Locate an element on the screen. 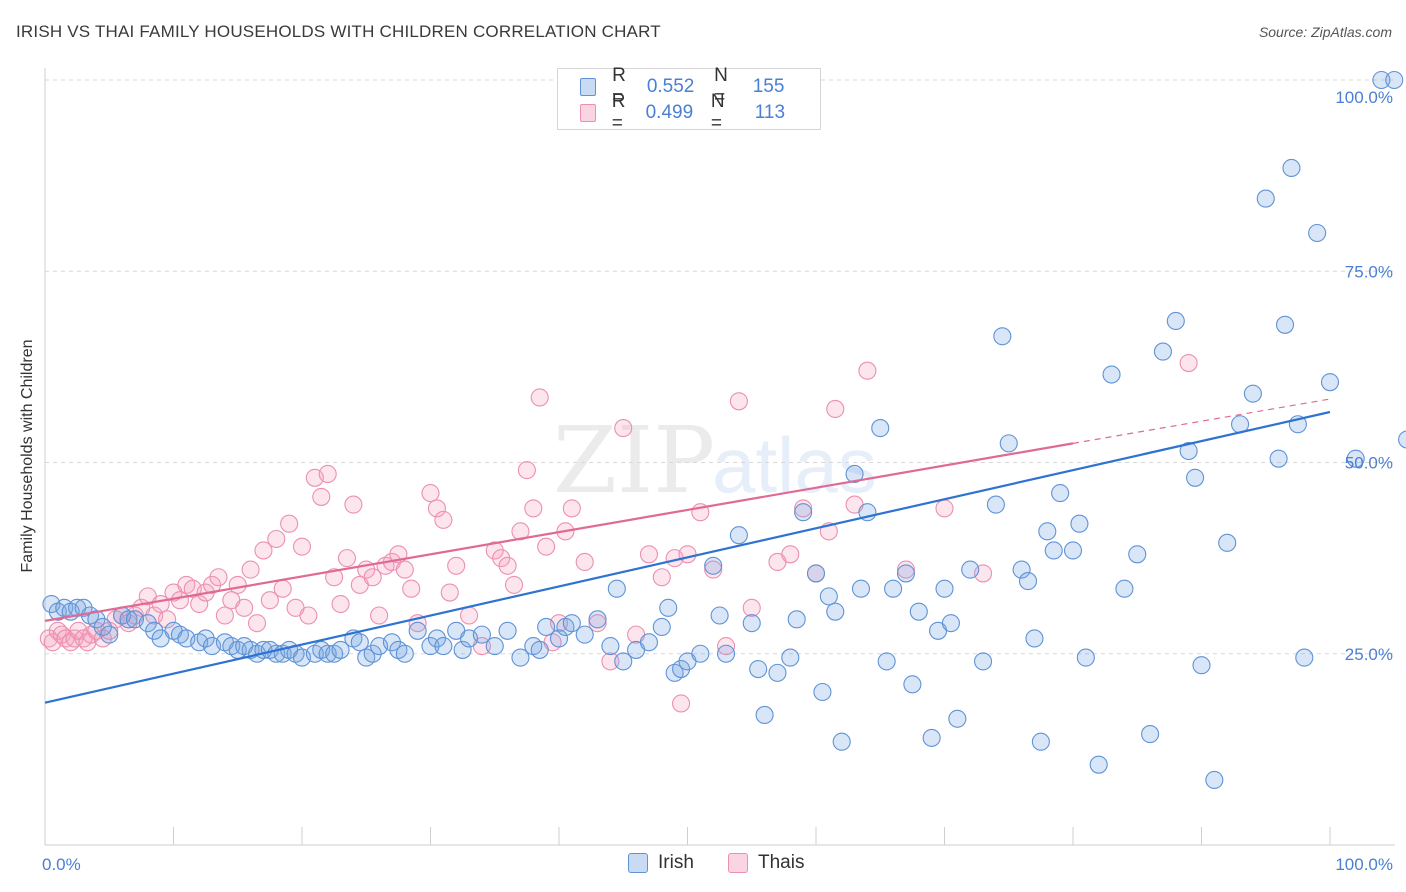 This screenshot has height=892, width=1406. x-tick-label: 100.0% is located at coordinates (1364, 864).